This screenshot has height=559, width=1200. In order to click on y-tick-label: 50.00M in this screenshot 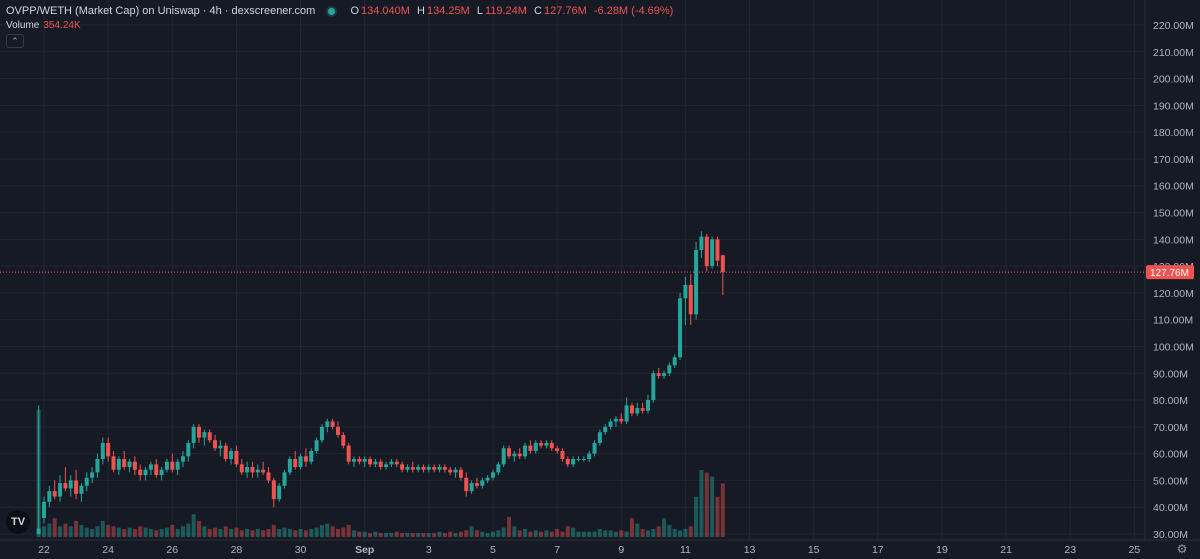, I will do `click(1170, 481)`.